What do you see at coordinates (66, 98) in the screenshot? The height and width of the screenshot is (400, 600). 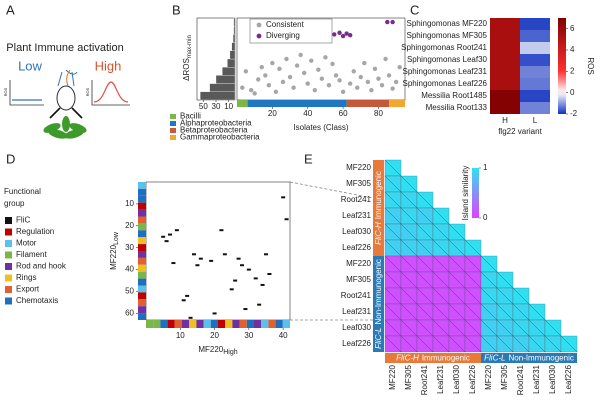 I see `tube` at bounding box center [66, 98].